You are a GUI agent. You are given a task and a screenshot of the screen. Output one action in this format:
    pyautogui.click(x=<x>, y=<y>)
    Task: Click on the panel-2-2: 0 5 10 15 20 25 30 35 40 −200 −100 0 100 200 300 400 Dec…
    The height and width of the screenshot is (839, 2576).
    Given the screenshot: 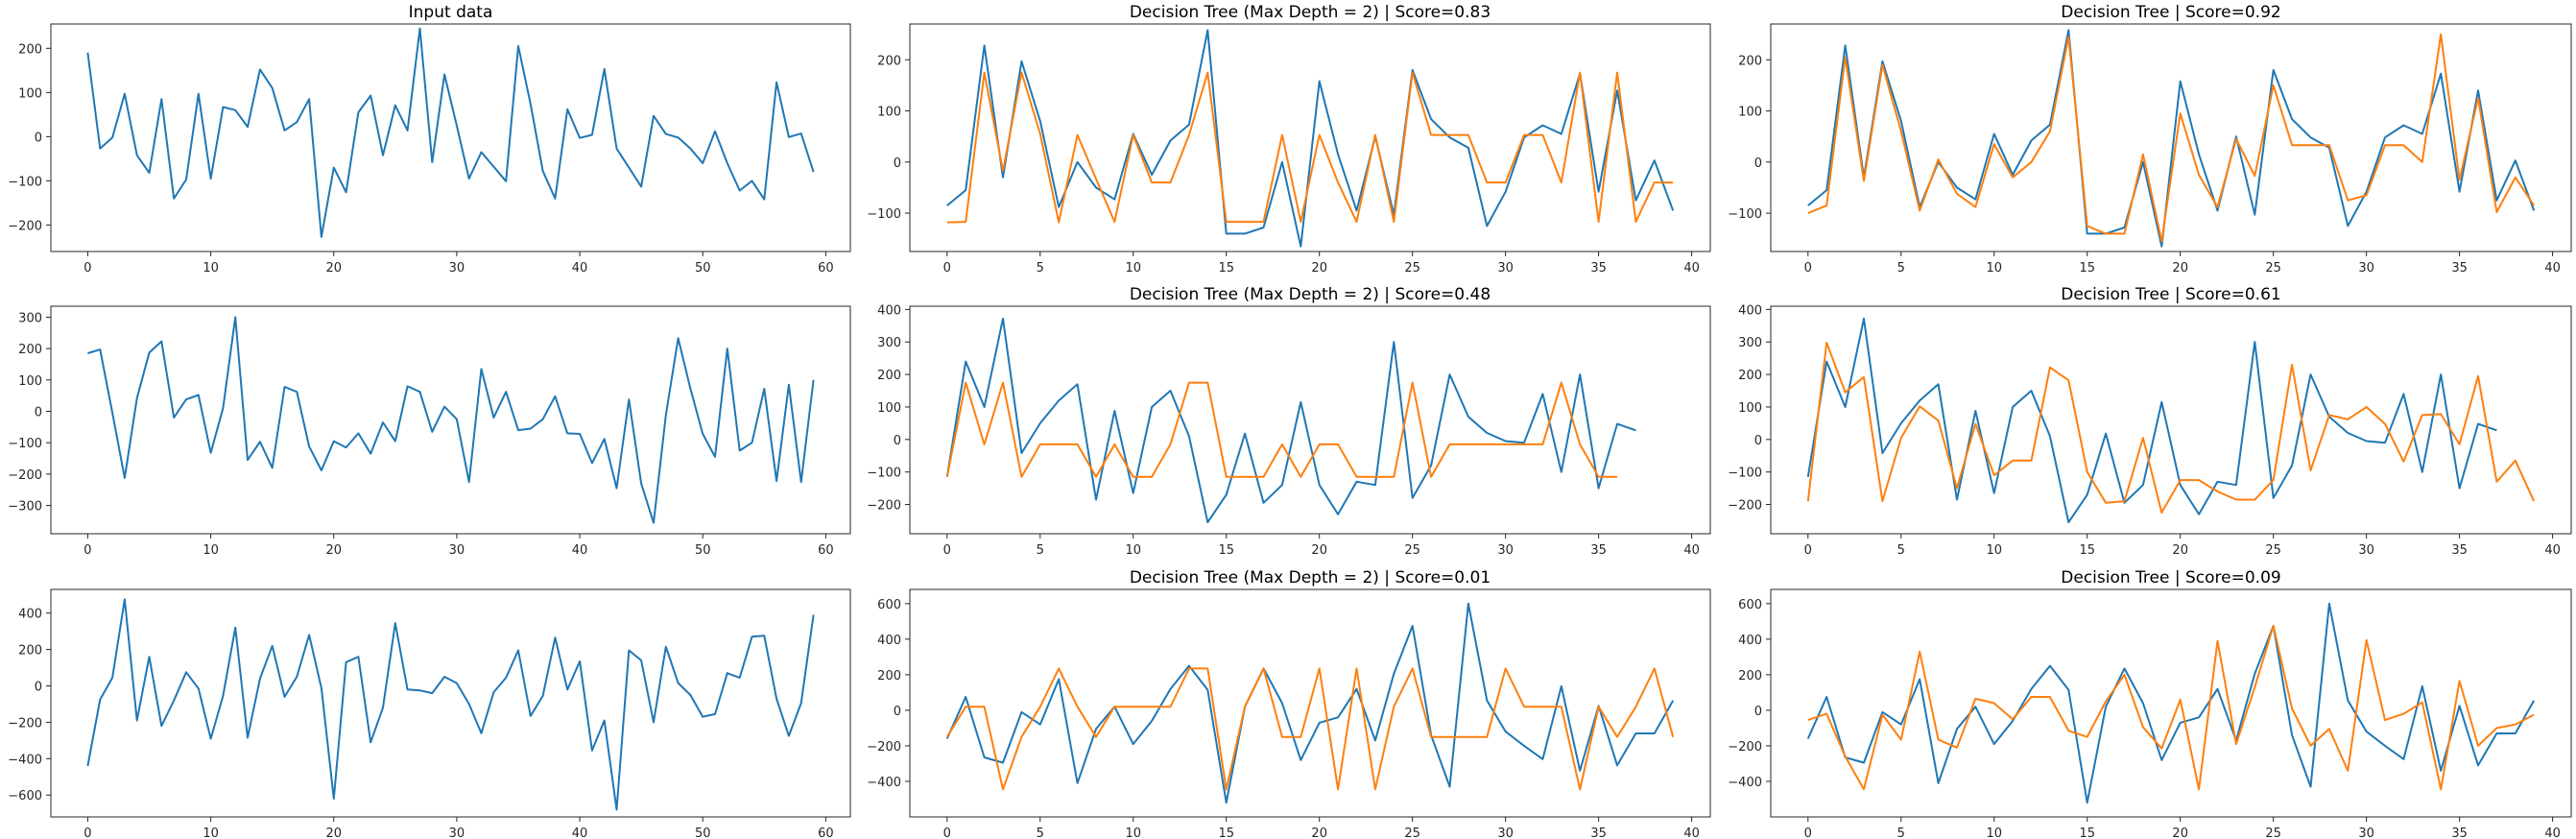 What is the action you would take?
    pyautogui.click(x=1289, y=422)
    